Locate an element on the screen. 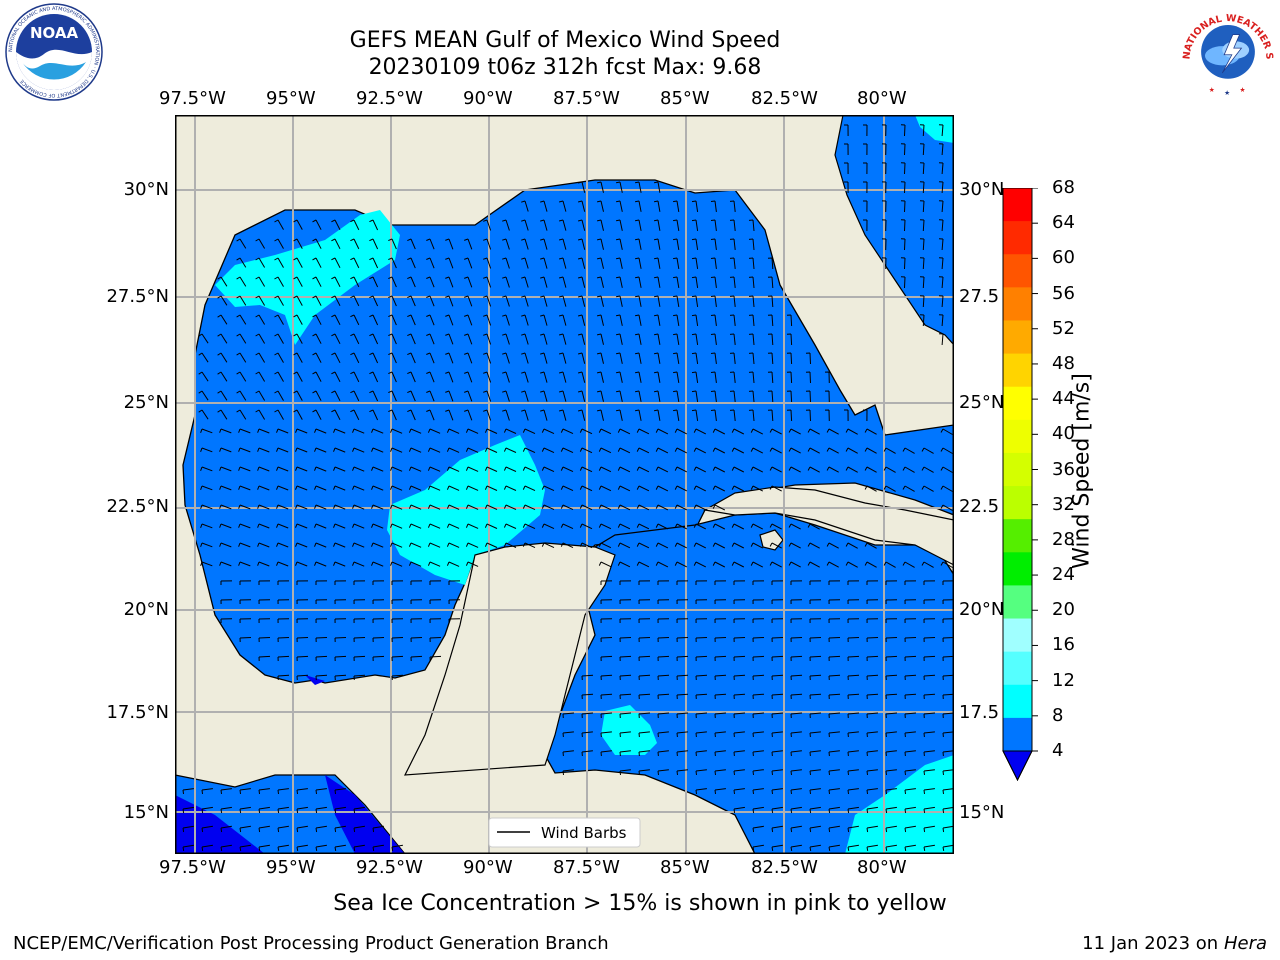 The width and height of the screenshot is (1280, 960). lat-label-right: 30°N is located at coordinates (982, 189).